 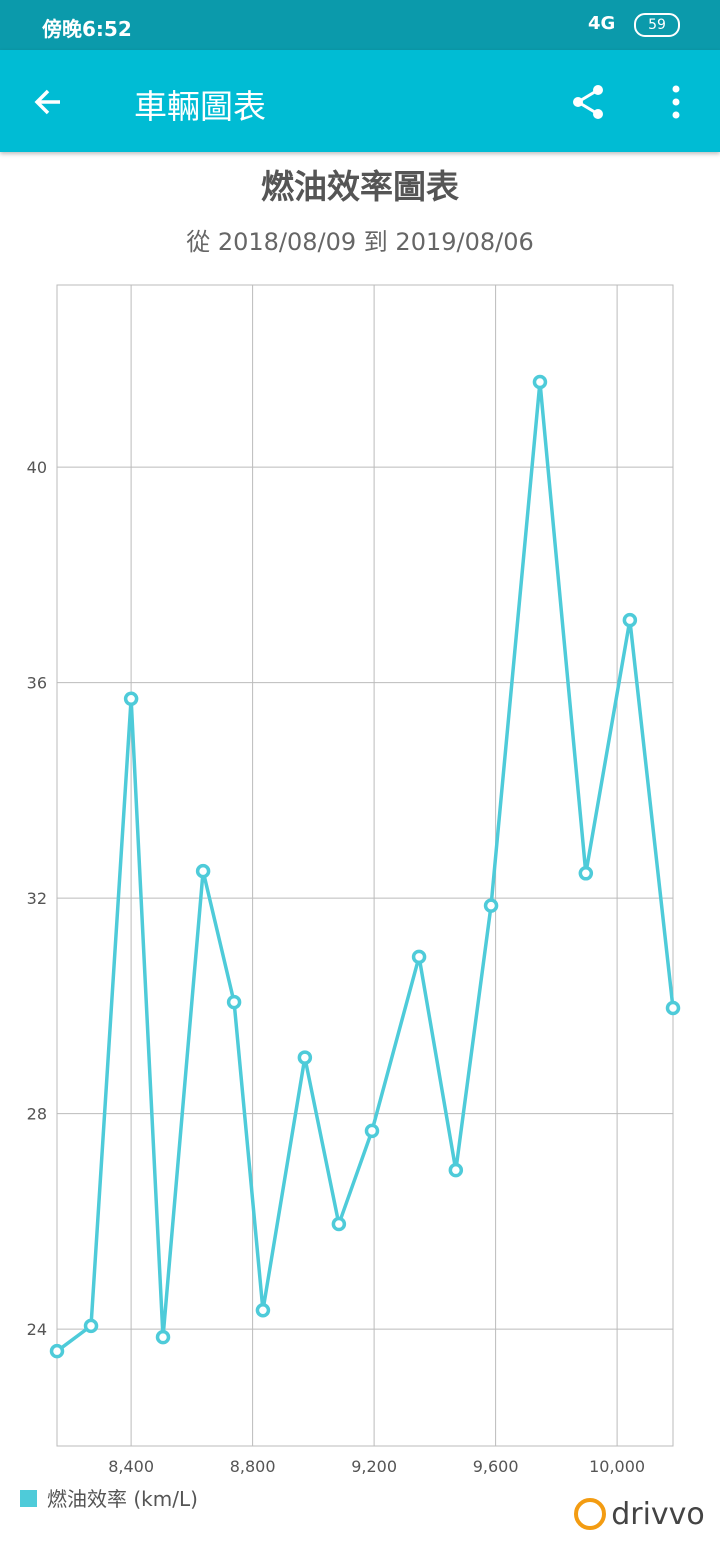 I want to click on legend-label: 燃油效率 (km/L), so click(x=122, y=1499).